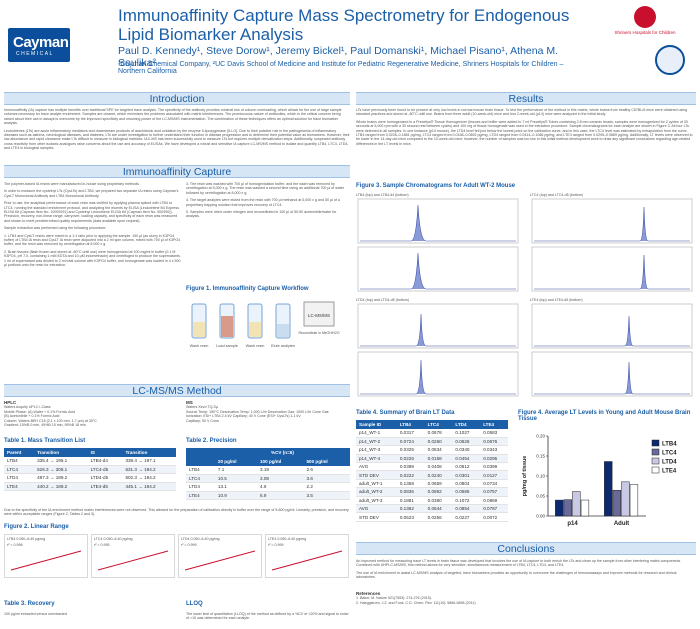 The image size is (700, 629). I want to click on hplc-line: (B) Acetonitrile + 0.1% Formic Acid, so click(32, 416).